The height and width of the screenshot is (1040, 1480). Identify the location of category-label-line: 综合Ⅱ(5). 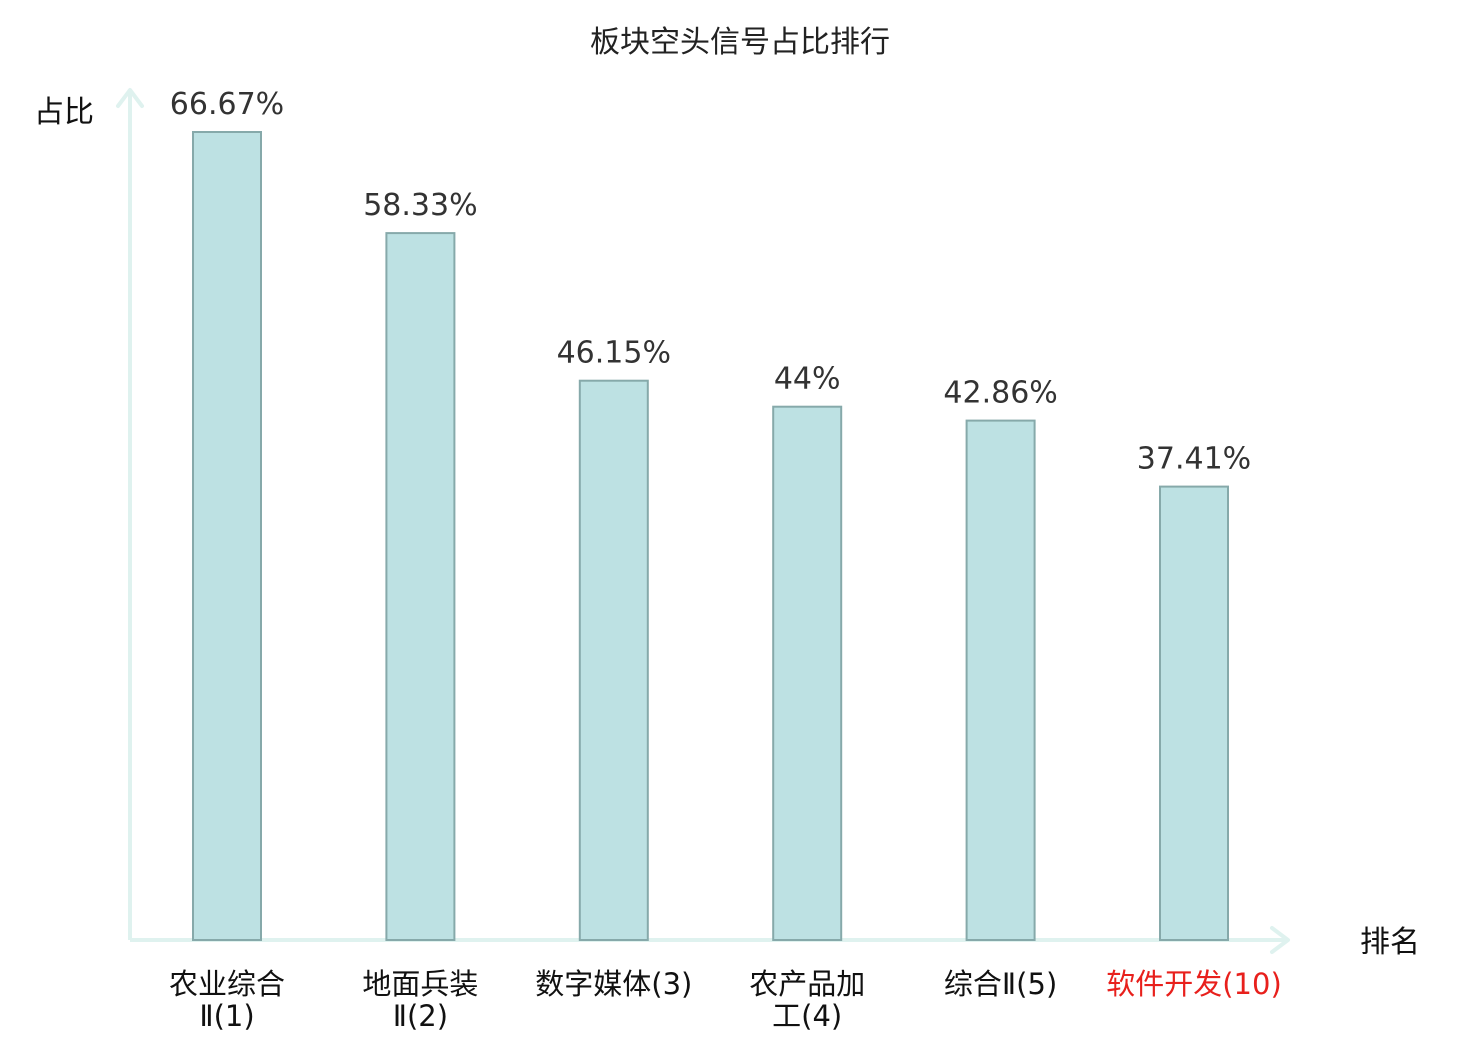
(1000, 984).